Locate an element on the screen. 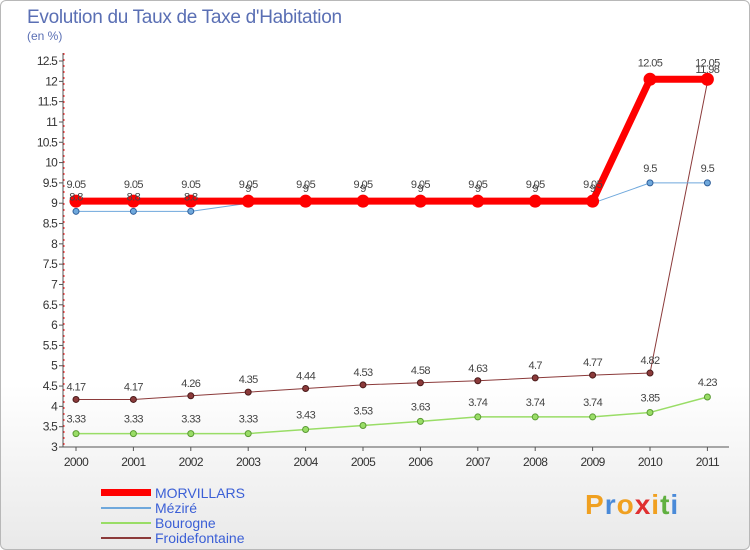 The height and width of the screenshot is (550, 750). y-tick-label: 10.5 is located at coordinates (47, 142).